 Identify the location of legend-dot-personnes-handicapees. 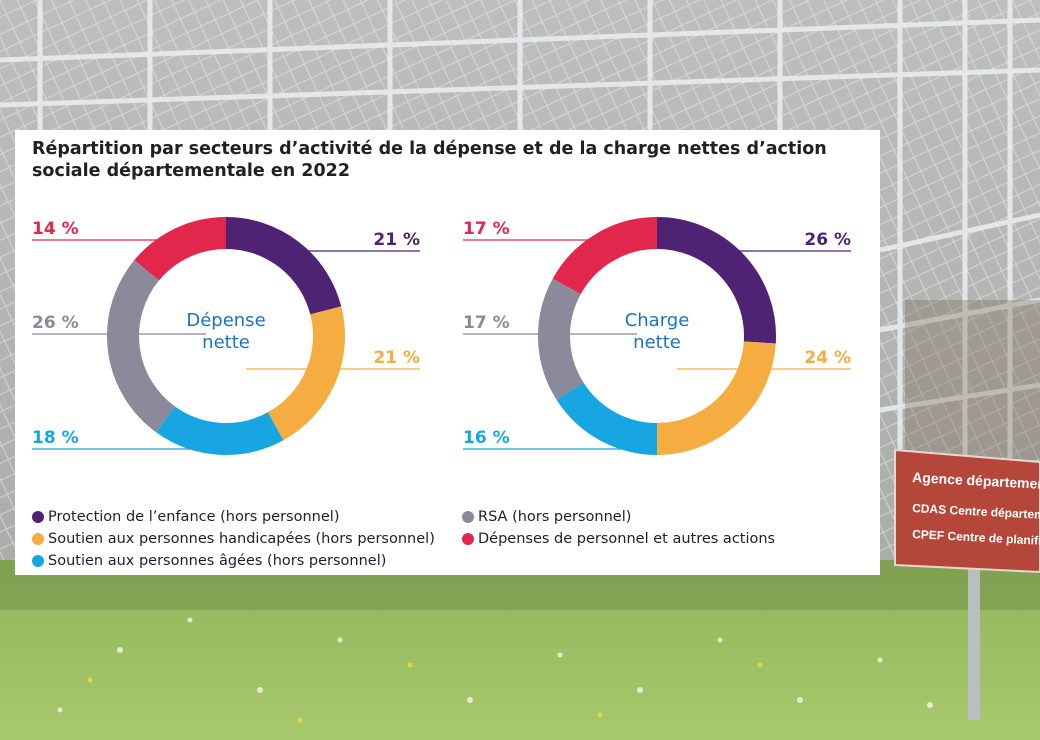
(38, 539).